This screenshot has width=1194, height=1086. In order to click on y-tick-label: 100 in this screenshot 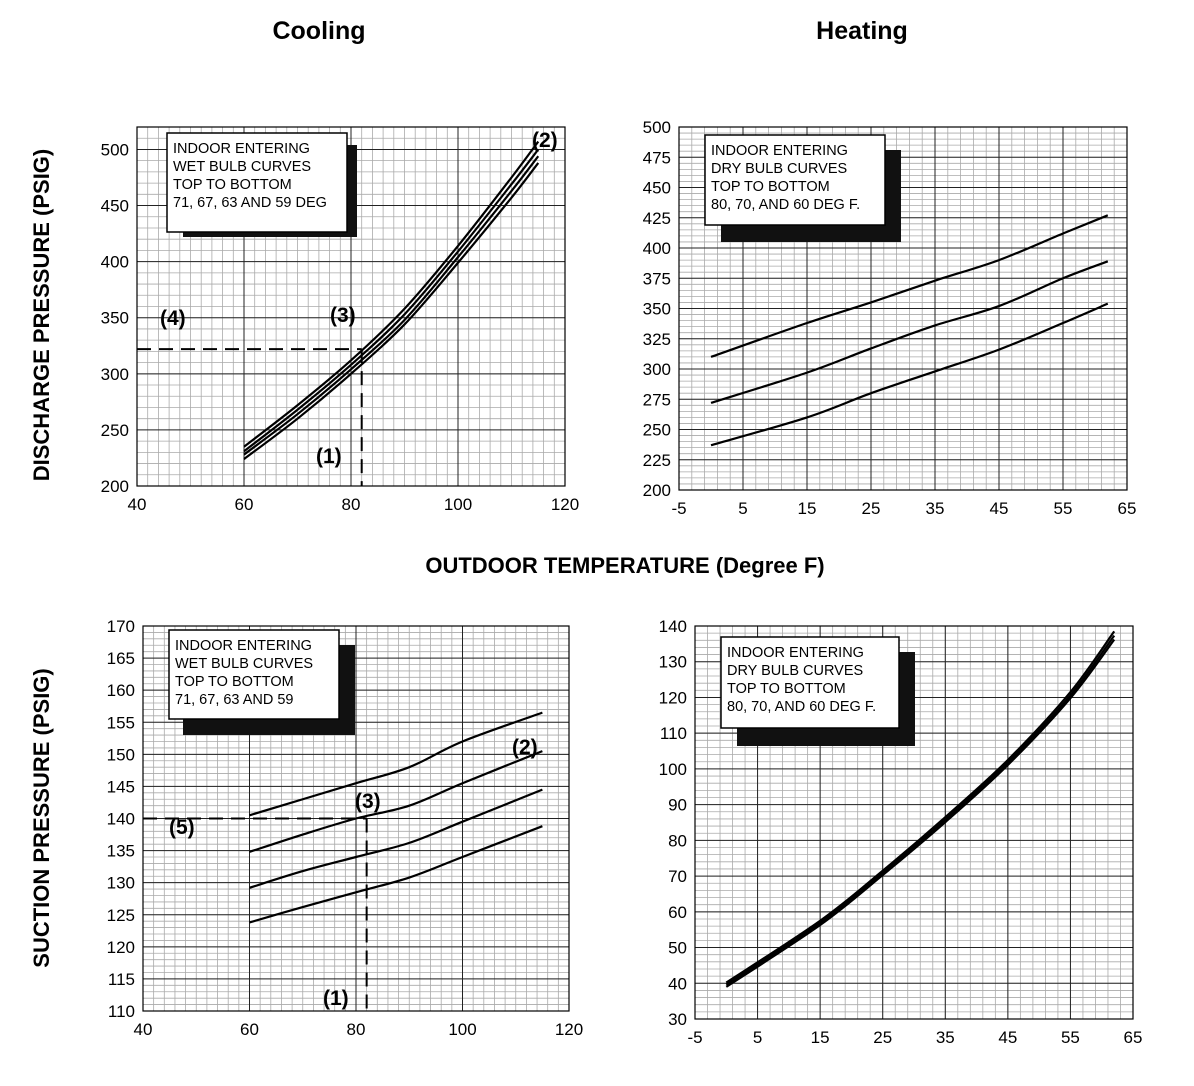, I will do `click(673, 769)`.